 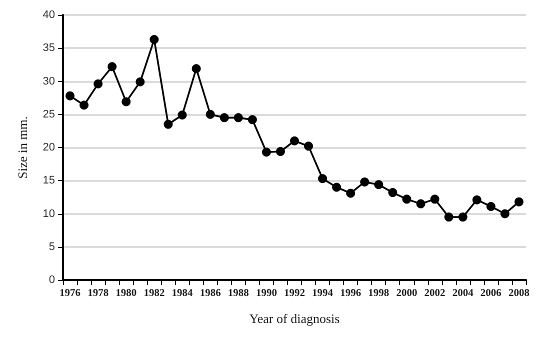 What do you see at coordinates (48, 114) in the screenshot?
I see `y-tick-label: 25` at bounding box center [48, 114].